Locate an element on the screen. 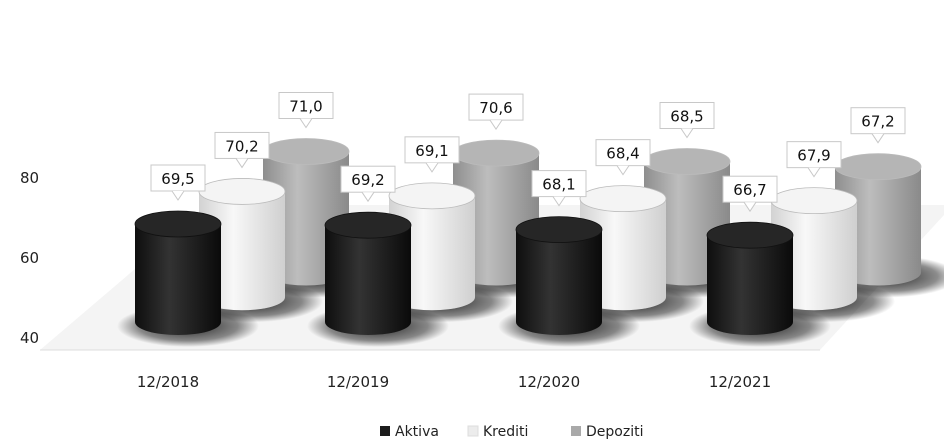 The width and height of the screenshot is (944, 443). data-label: 69,5 is located at coordinates (178, 182).